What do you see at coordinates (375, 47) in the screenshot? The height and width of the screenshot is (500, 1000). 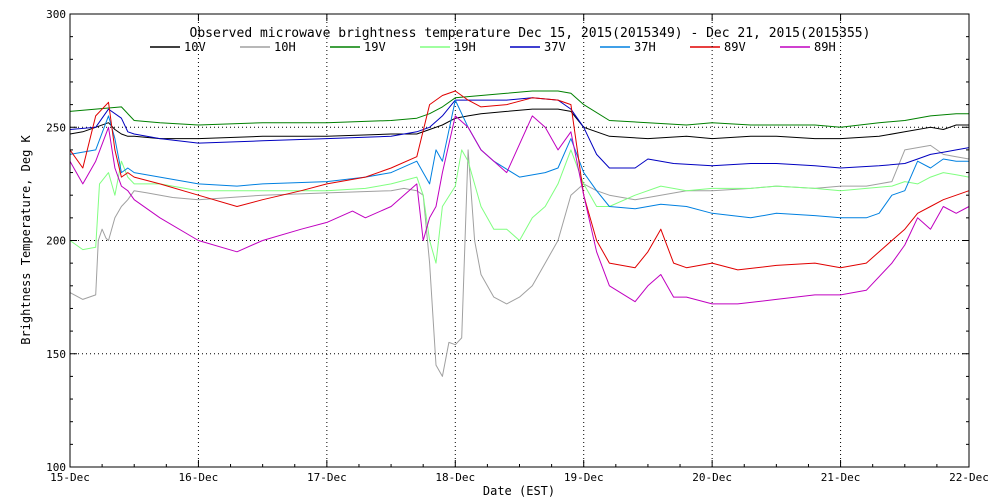 I see `legend-label-19v: 19V` at bounding box center [375, 47].